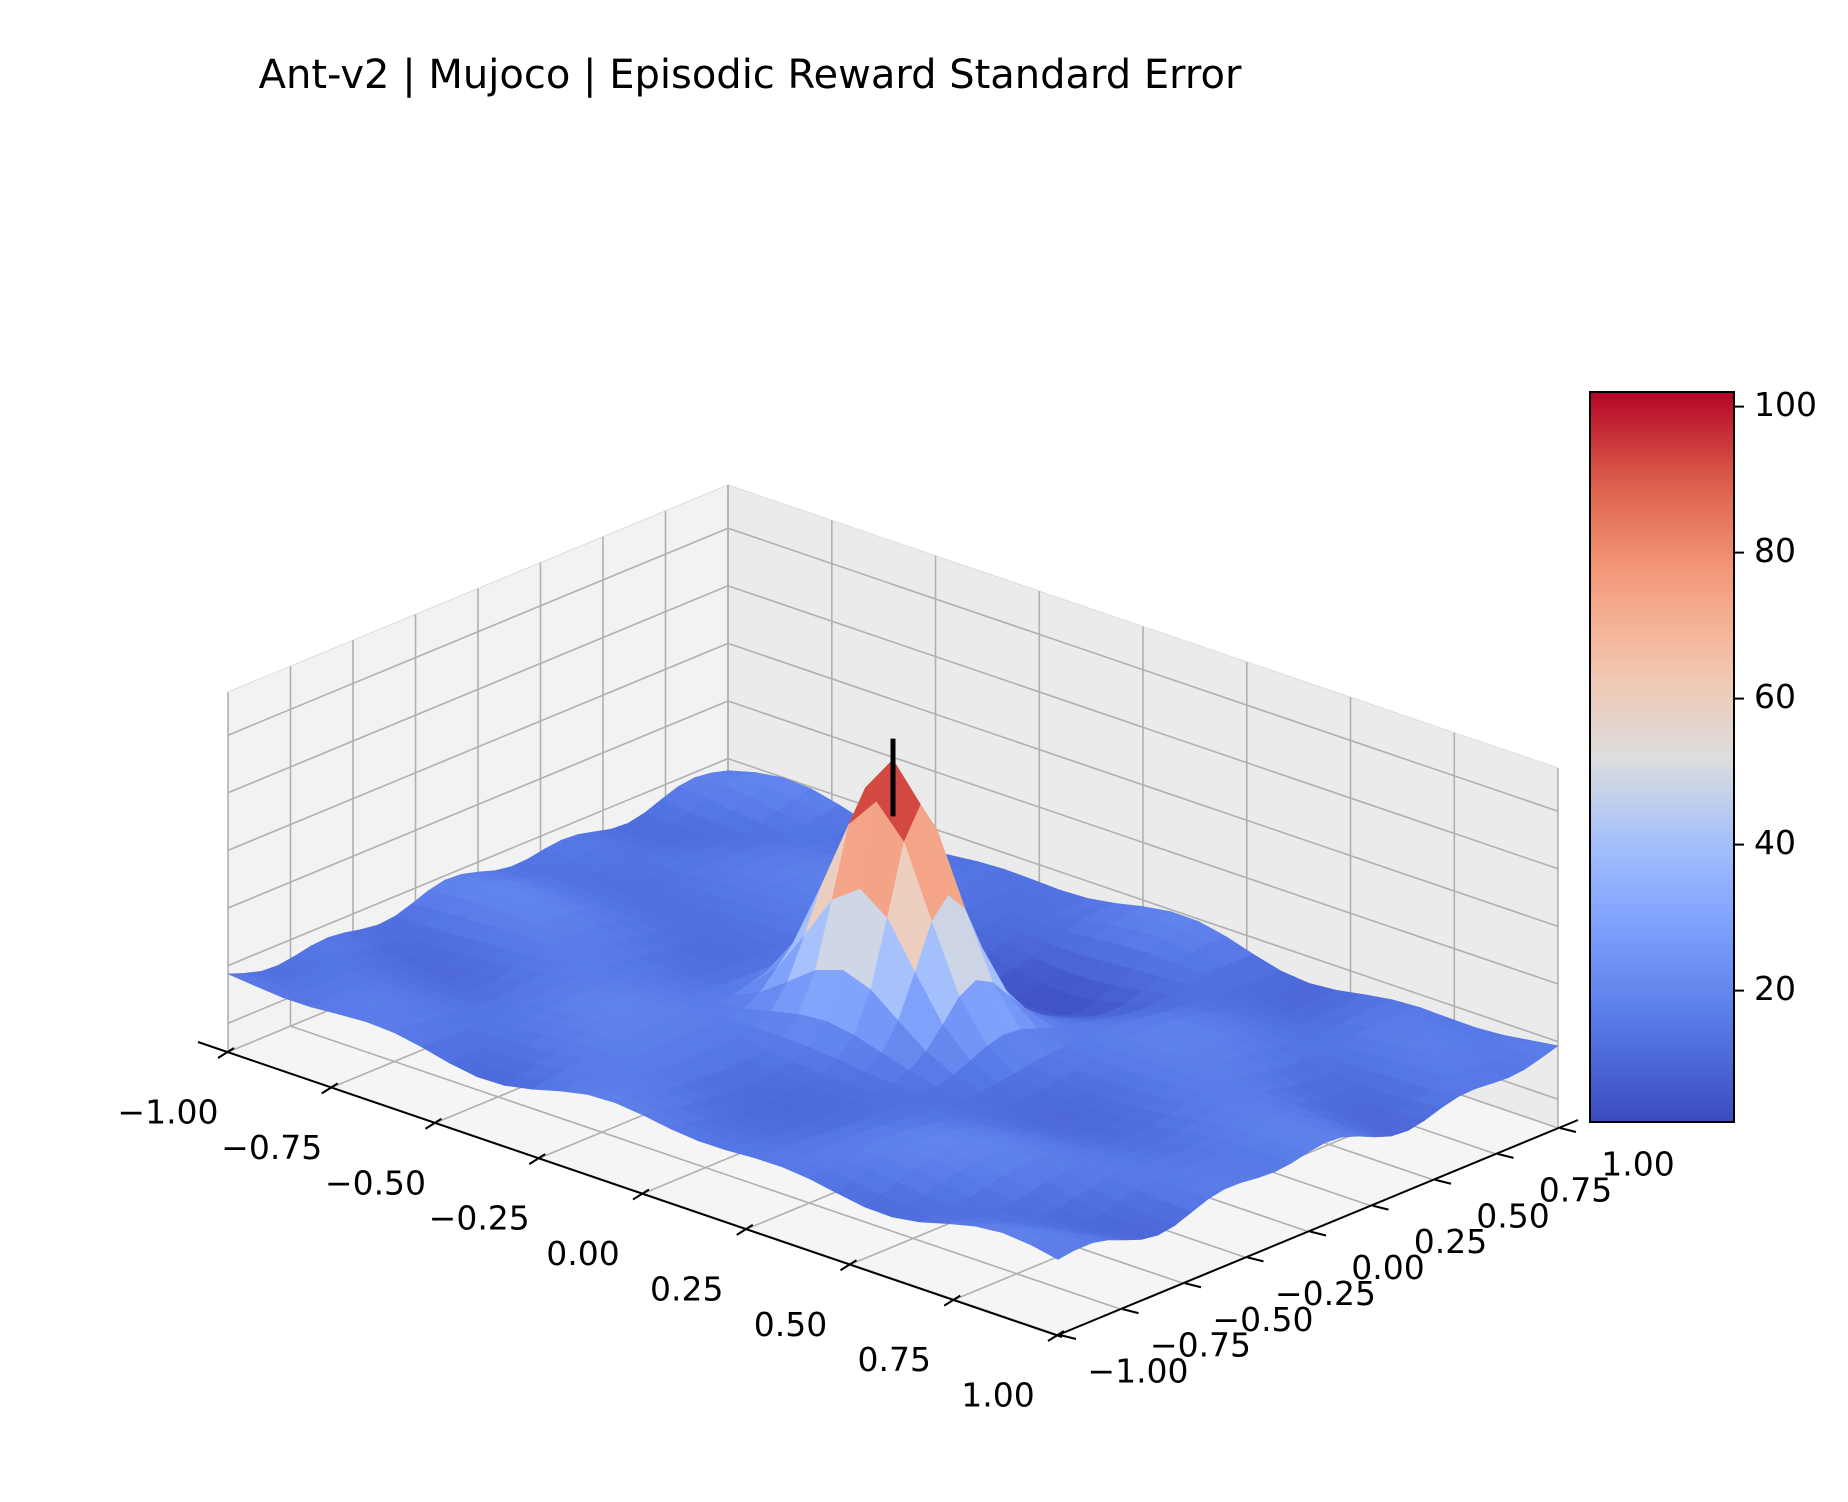  Describe the element at coordinates (271, 1147) in the screenshot. I see `x-tick-label: −0.75` at that location.